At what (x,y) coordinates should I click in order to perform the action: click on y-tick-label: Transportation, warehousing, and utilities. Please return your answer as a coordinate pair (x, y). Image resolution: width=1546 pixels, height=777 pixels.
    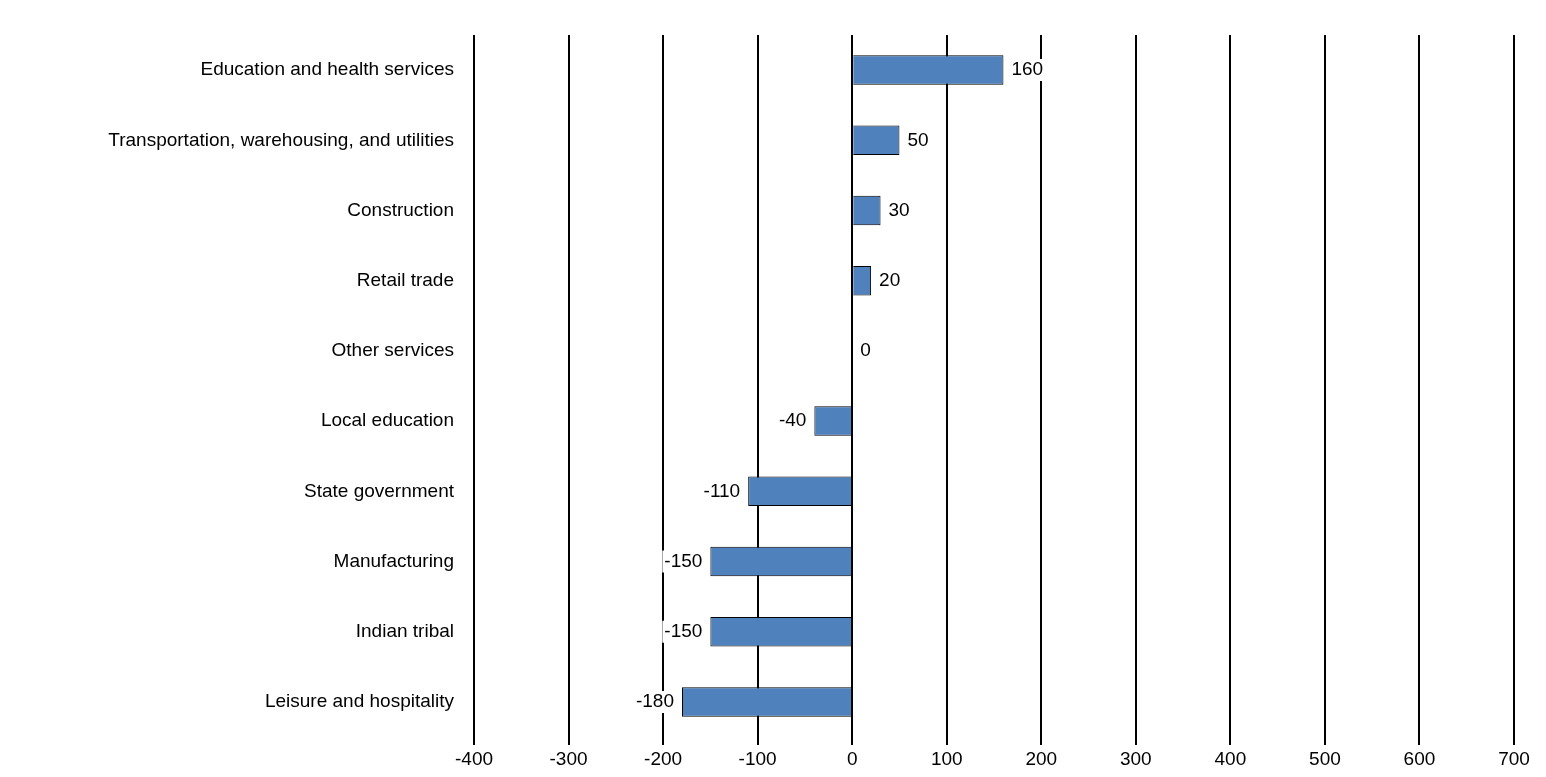
    Looking at the image, I should click on (281, 139).